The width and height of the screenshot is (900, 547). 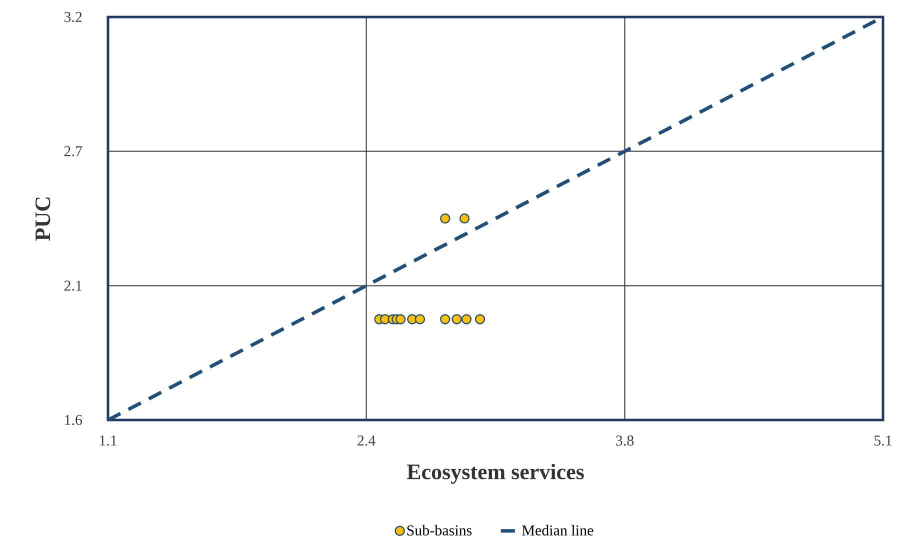 I want to click on x-axis-title: Ecosystem services, so click(x=495, y=474).